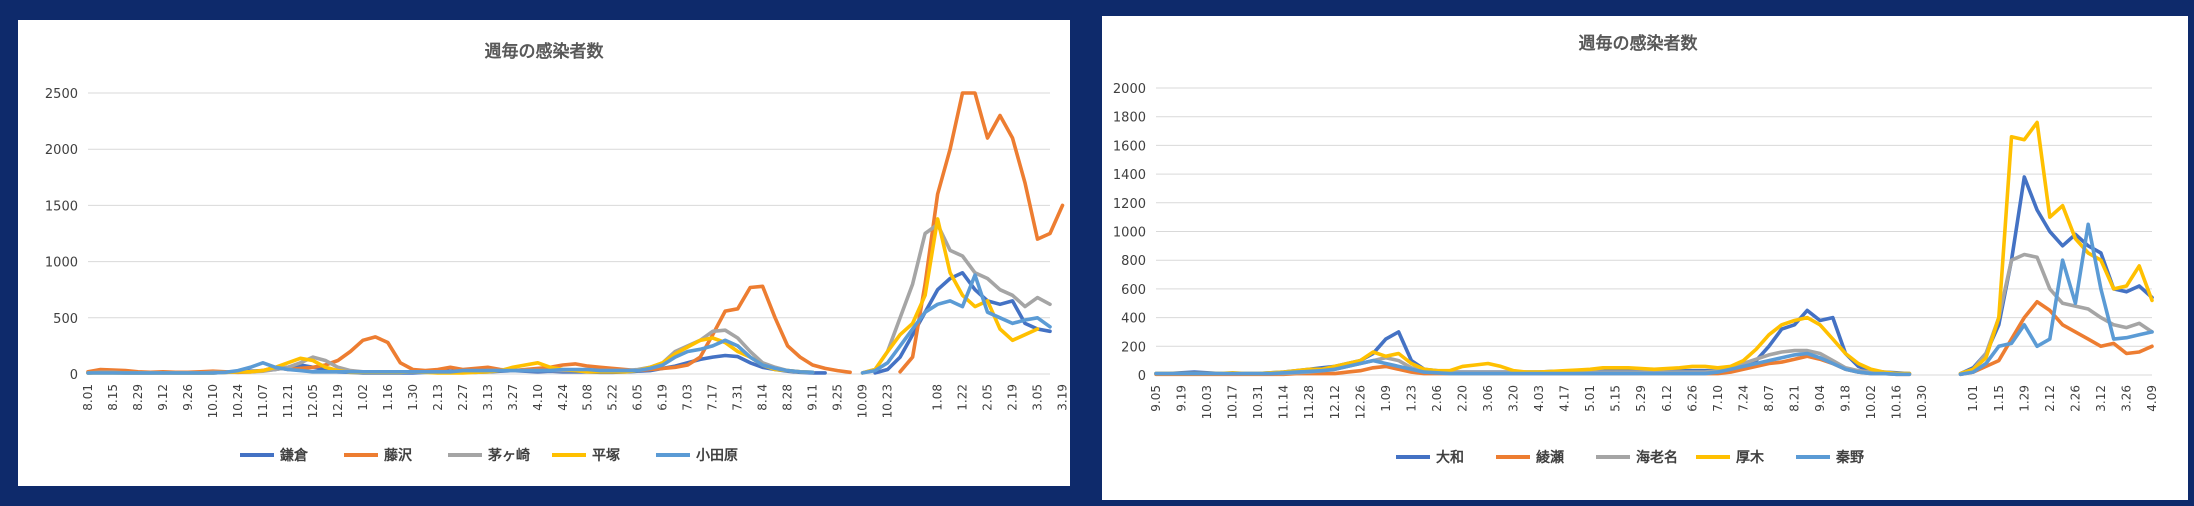 The image size is (2194, 506). I want to click on y-tick-label: 1800, so click(1129, 118).